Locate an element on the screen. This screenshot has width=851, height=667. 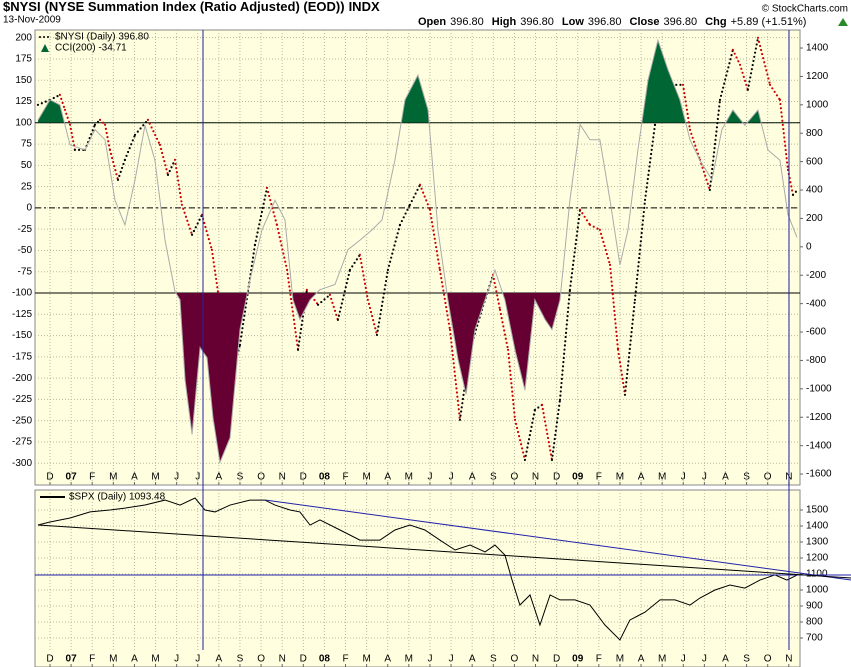
y-tick-label: 175 is located at coordinates (23, 59).